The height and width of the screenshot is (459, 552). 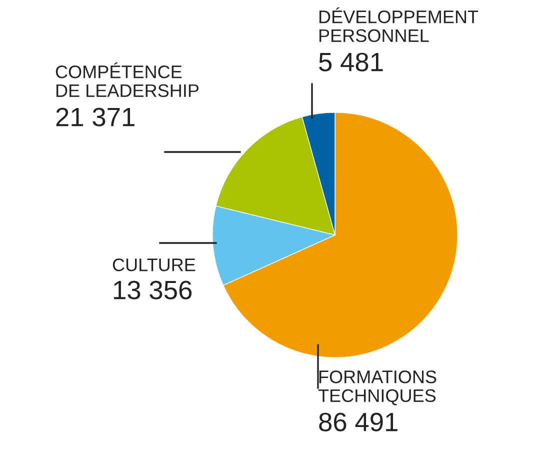 I want to click on slice-label: COMPÉTENCE DE LEADERSHIP, so click(x=127, y=80).